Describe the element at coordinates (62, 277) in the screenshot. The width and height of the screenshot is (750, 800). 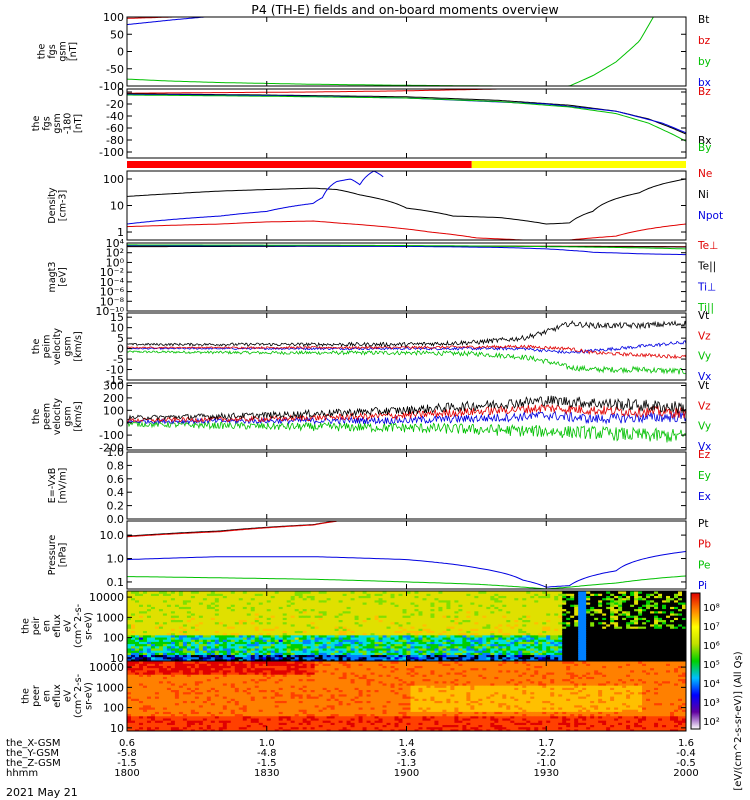
I see `panel-ylabel: [eV]` at that location.